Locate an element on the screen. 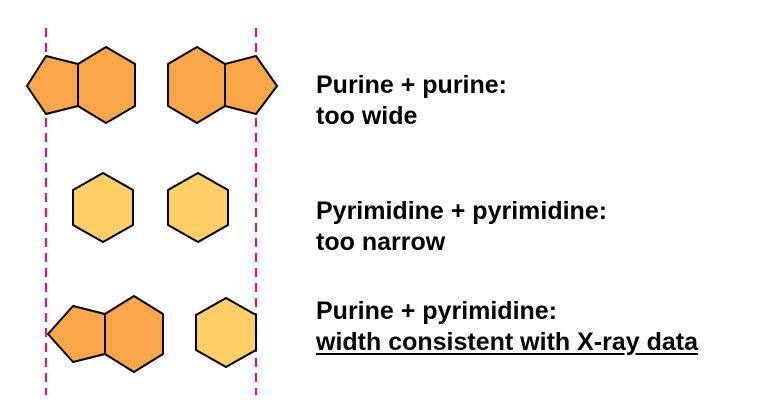 This screenshot has height=409, width=760. purine-pentagon is located at coordinates (76, 334).